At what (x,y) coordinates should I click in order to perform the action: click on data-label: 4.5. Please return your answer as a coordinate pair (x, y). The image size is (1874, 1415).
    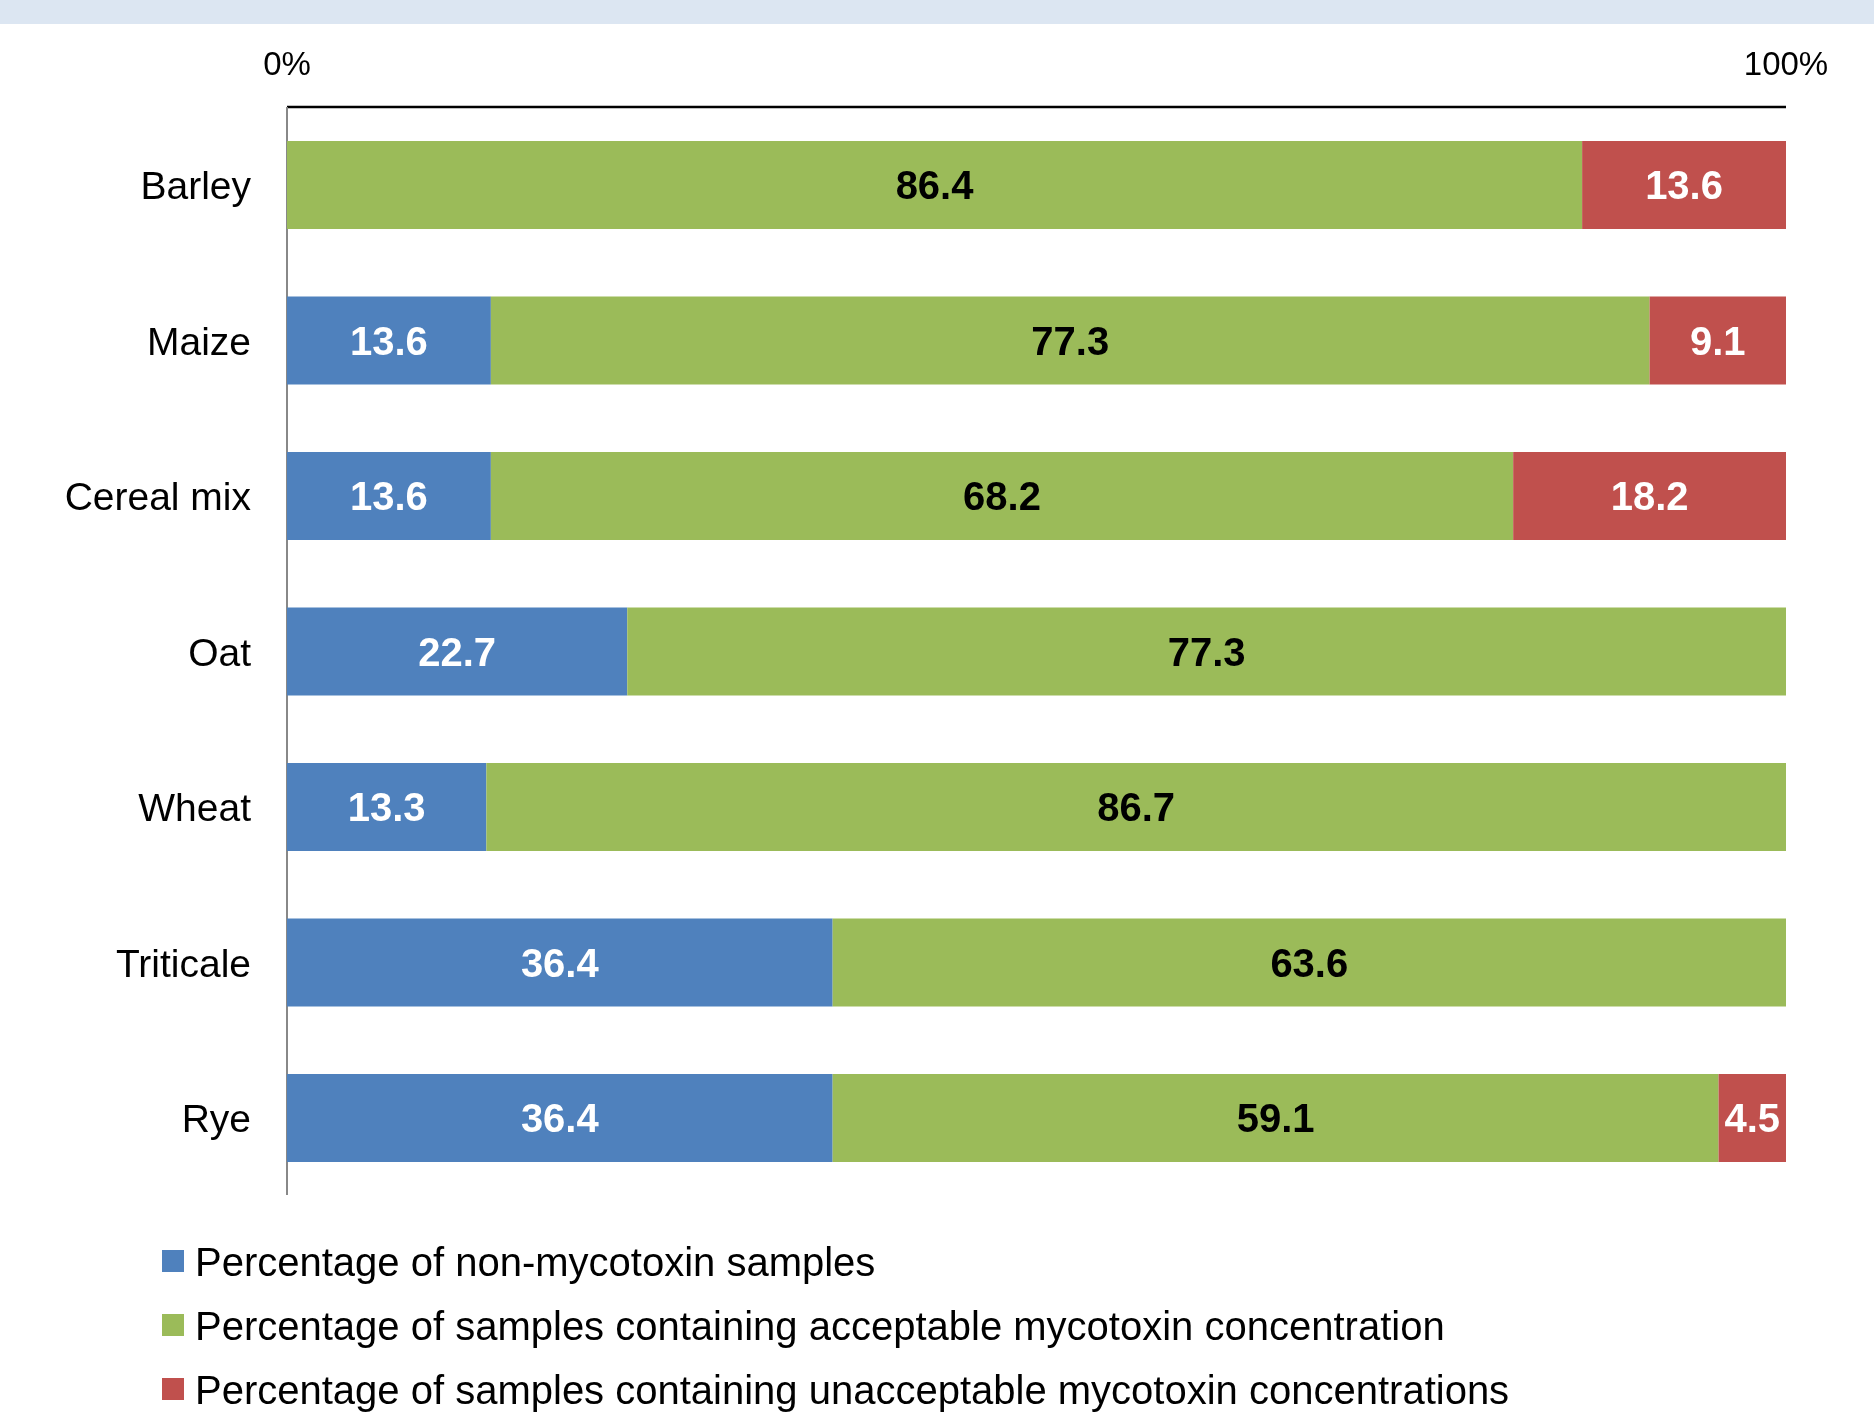
    Looking at the image, I should click on (1752, 1118).